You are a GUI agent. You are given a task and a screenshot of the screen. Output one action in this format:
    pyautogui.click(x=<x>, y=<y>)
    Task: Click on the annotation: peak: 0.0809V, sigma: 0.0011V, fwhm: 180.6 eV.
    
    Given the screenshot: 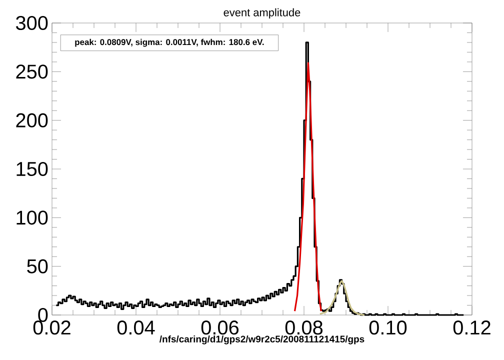 What is the action you would take?
    pyautogui.click(x=169, y=42)
    